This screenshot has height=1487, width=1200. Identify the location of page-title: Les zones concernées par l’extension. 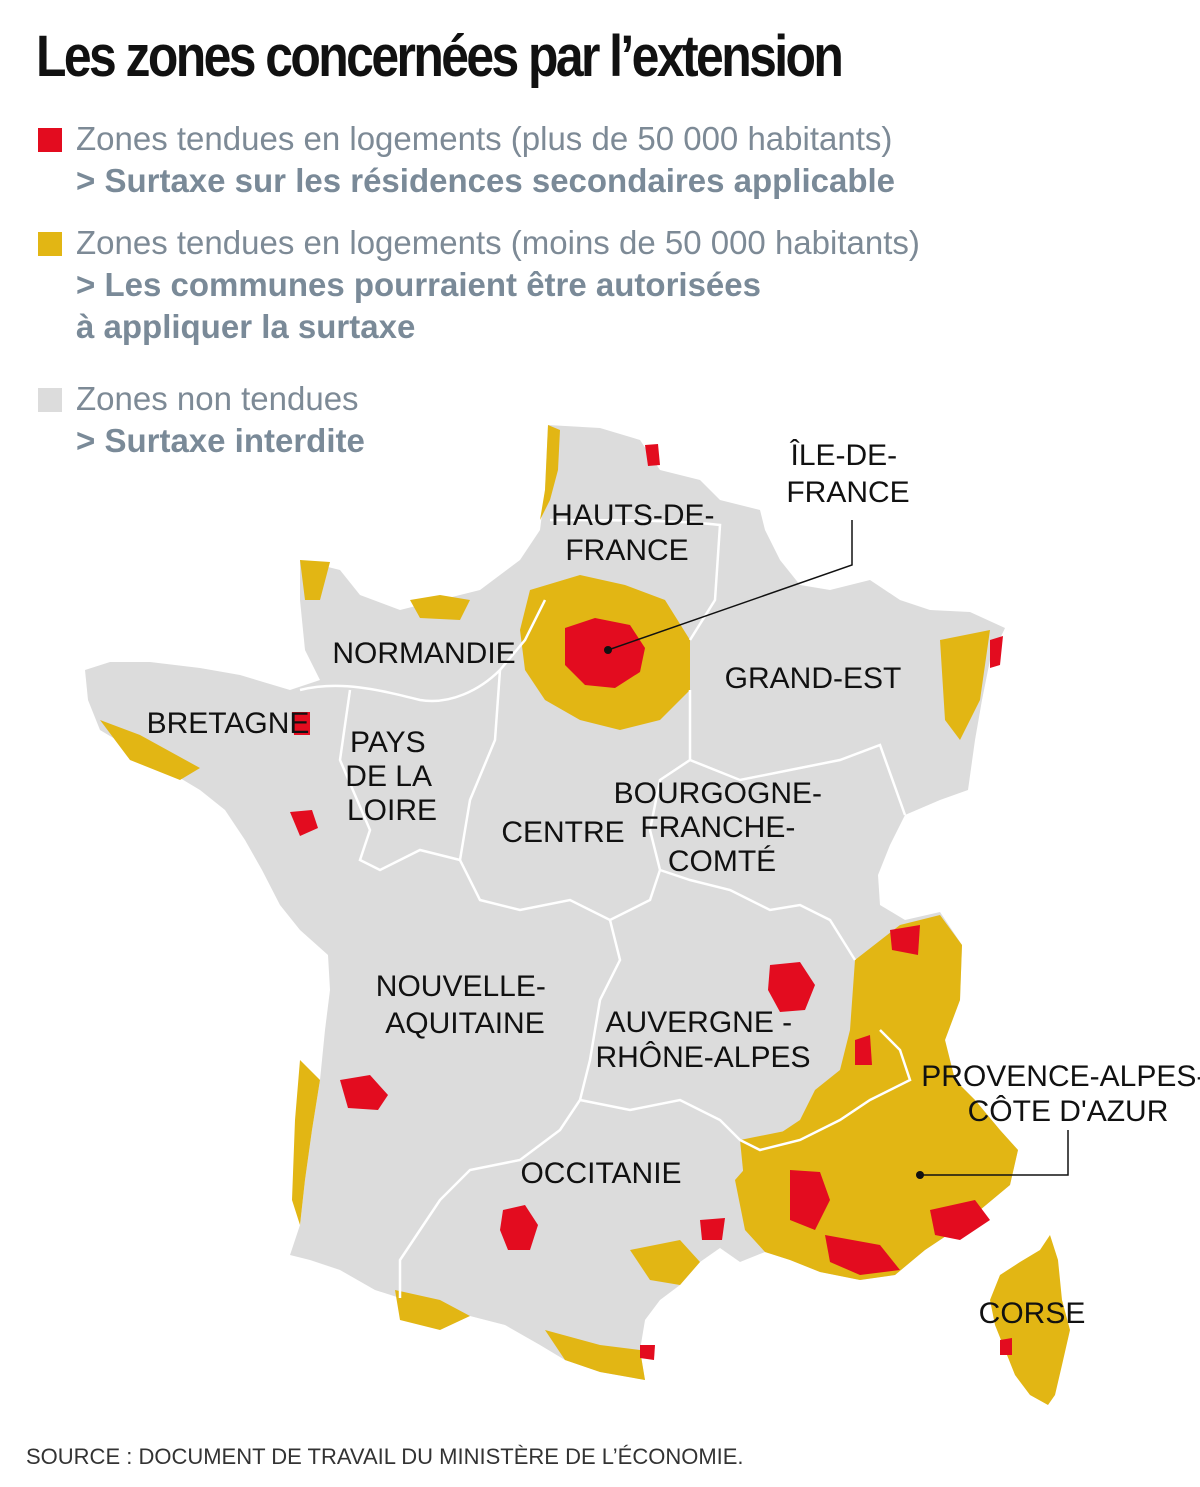
(440, 56).